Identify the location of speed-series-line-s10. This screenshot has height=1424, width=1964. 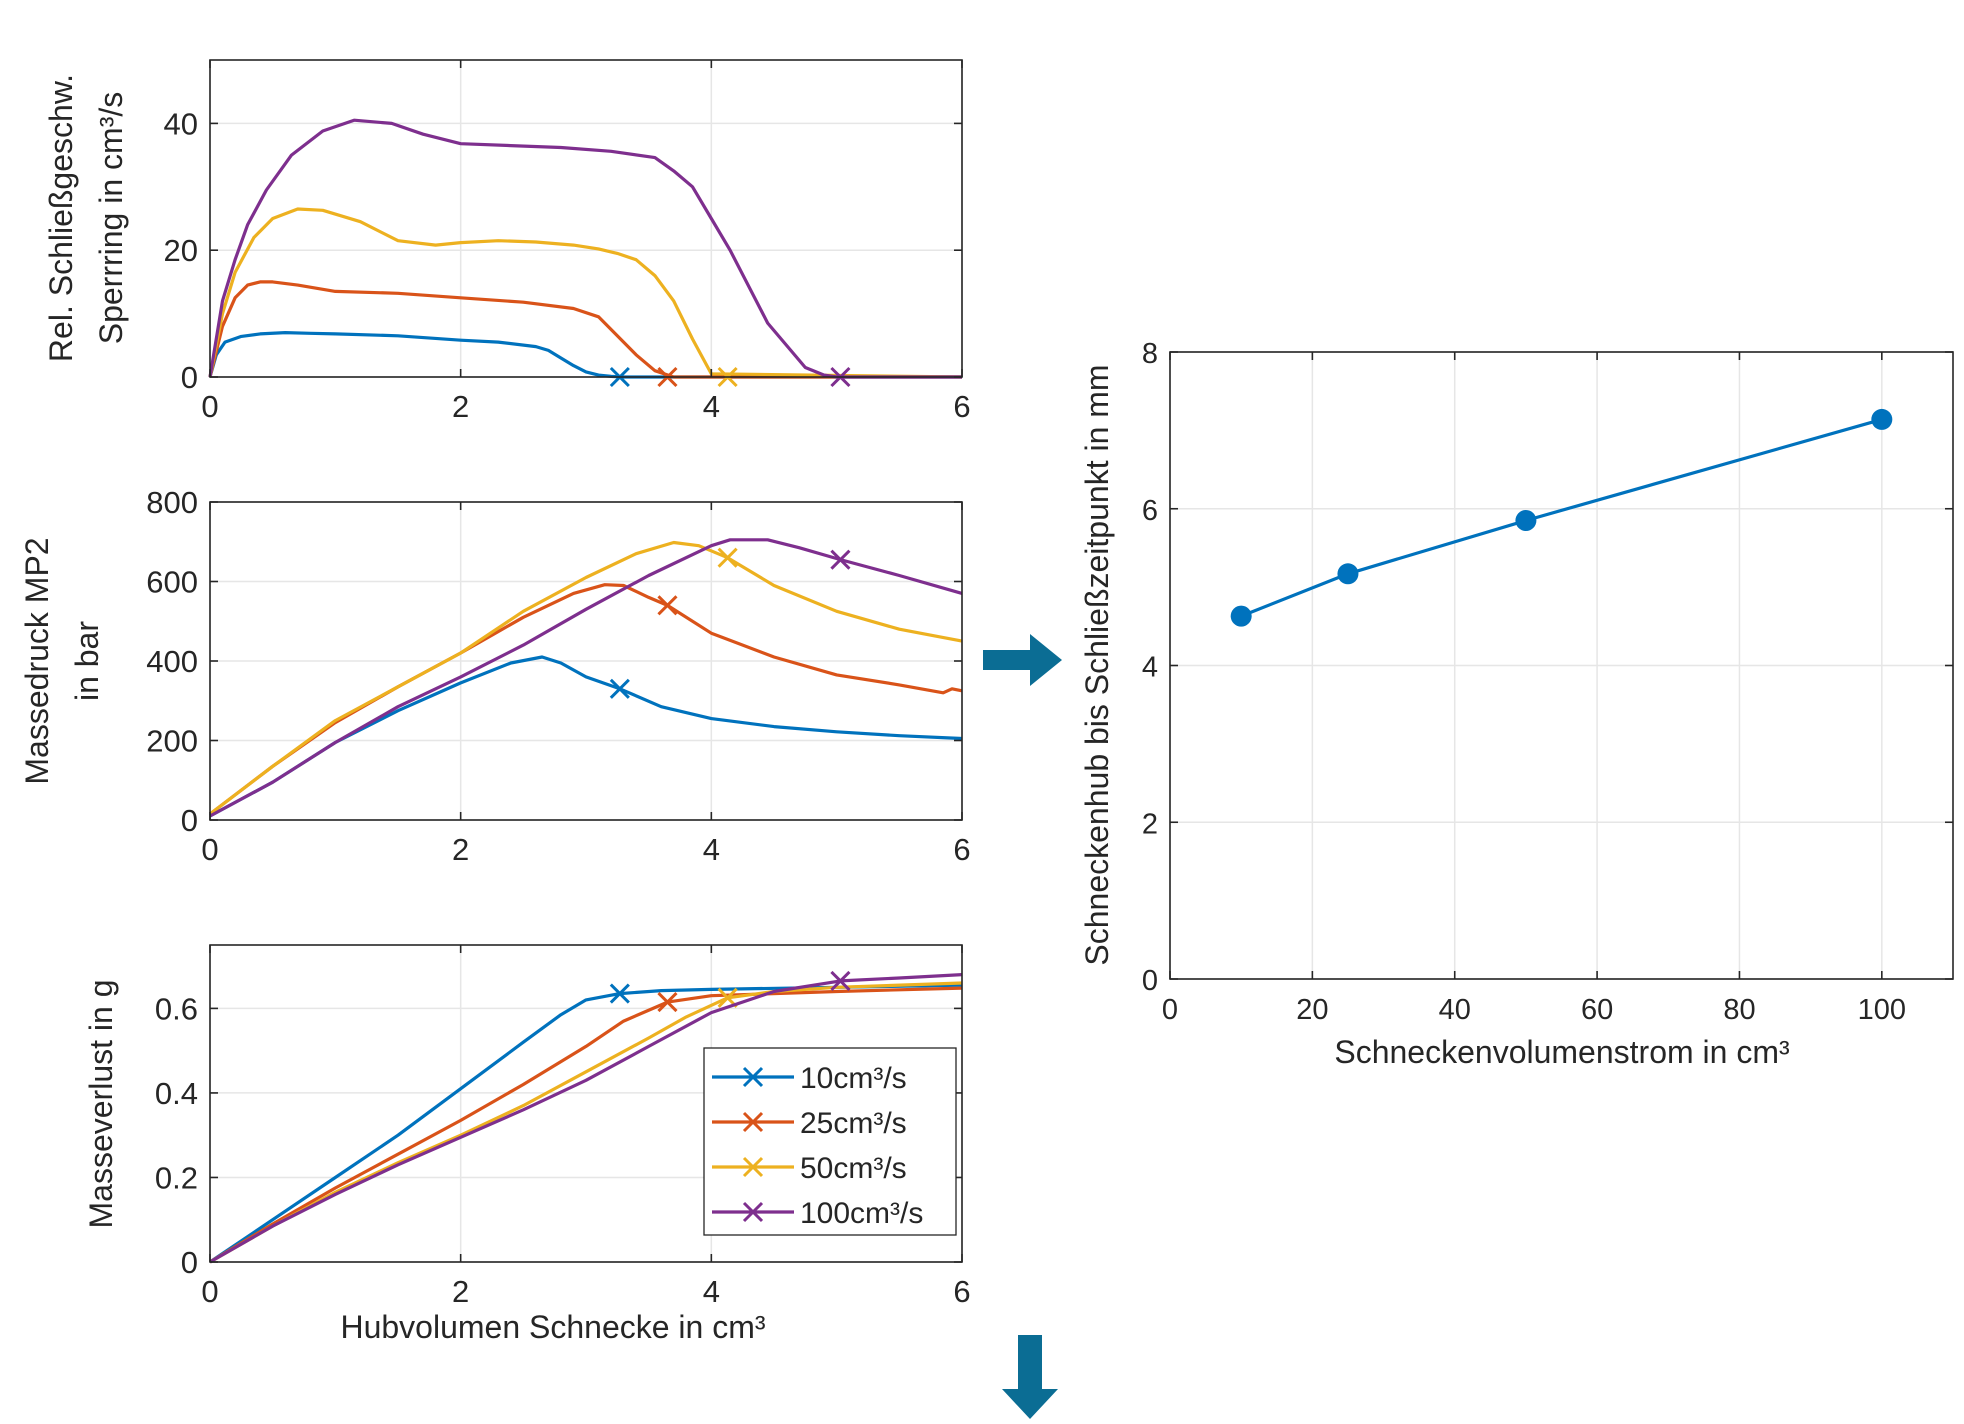
(585, 355).